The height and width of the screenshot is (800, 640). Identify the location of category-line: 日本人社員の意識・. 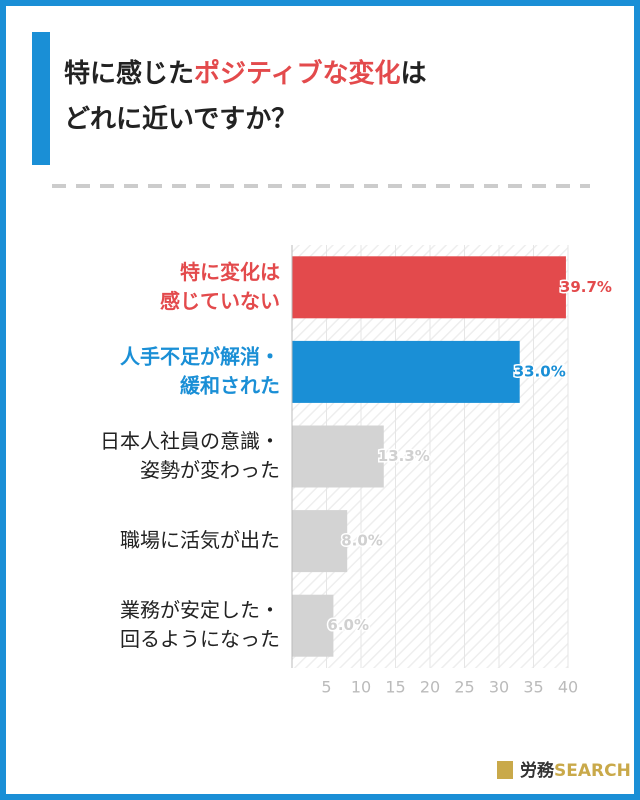
(190, 441).